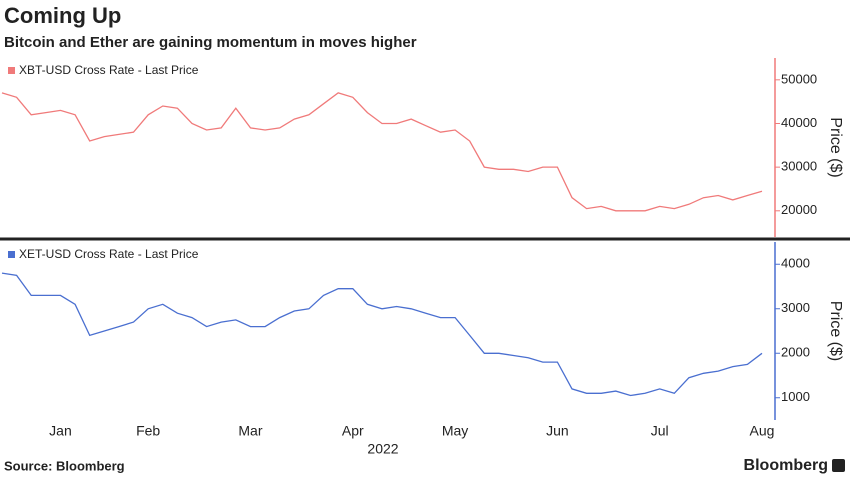 This screenshot has width=850, height=477. What do you see at coordinates (795, 352) in the screenshot?
I see `y-tick-label: 2000` at bounding box center [795, 352].